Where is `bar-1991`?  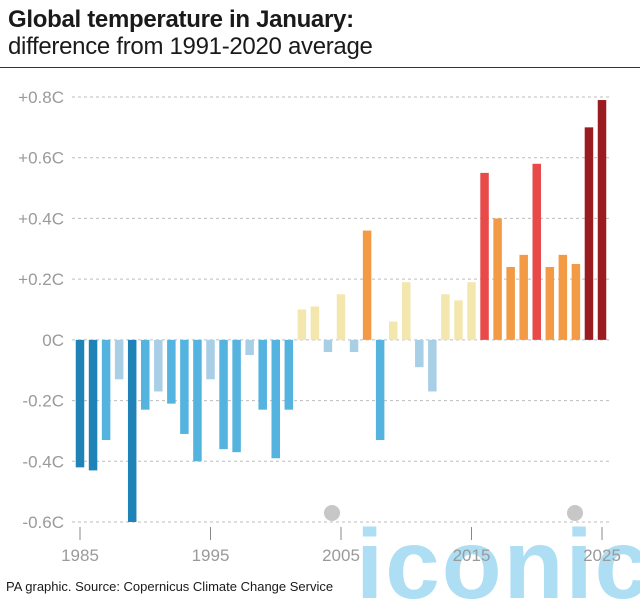 bar-1991 is located at coordinates (158, 365).